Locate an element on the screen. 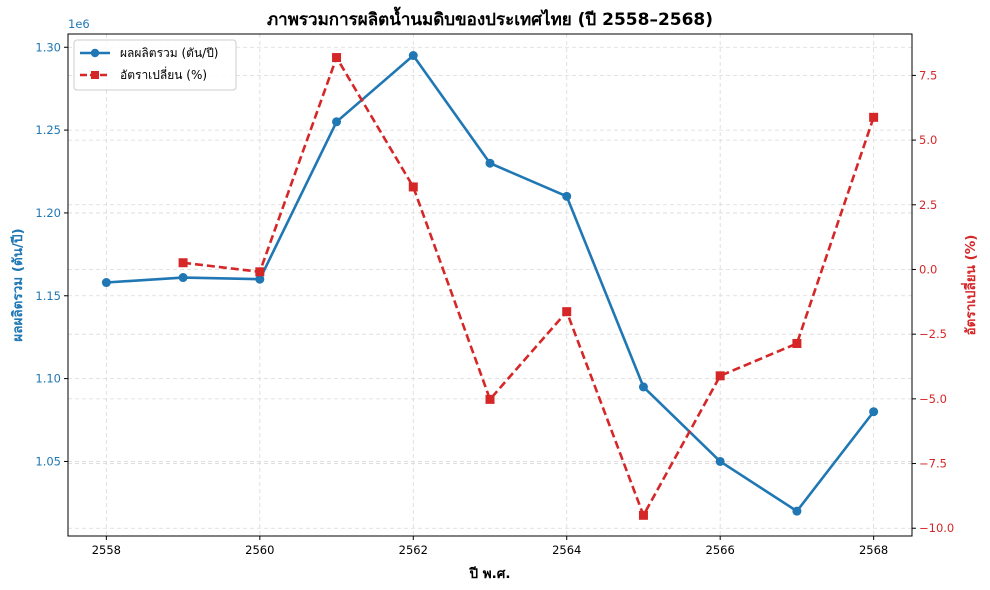 This screenshot has width=990, height=590. legend: ผลผลิตรวม (ตัน/ปี) อัตราเปลี่ยน (%) is located at coordinates (155, 65).